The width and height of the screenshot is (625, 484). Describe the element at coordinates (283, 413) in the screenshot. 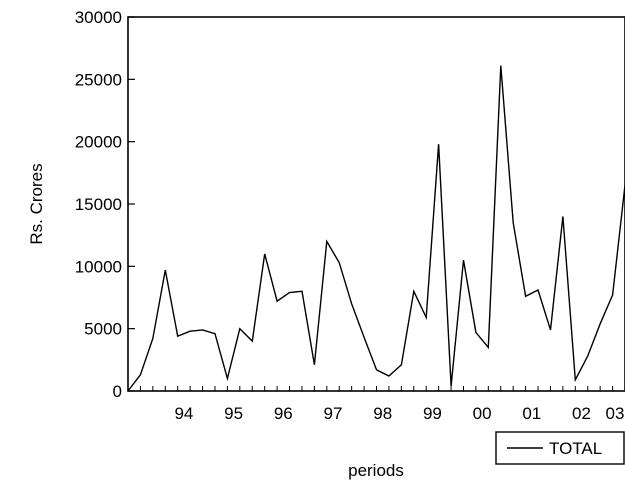

I see `x-tick-label: 96` at that location.